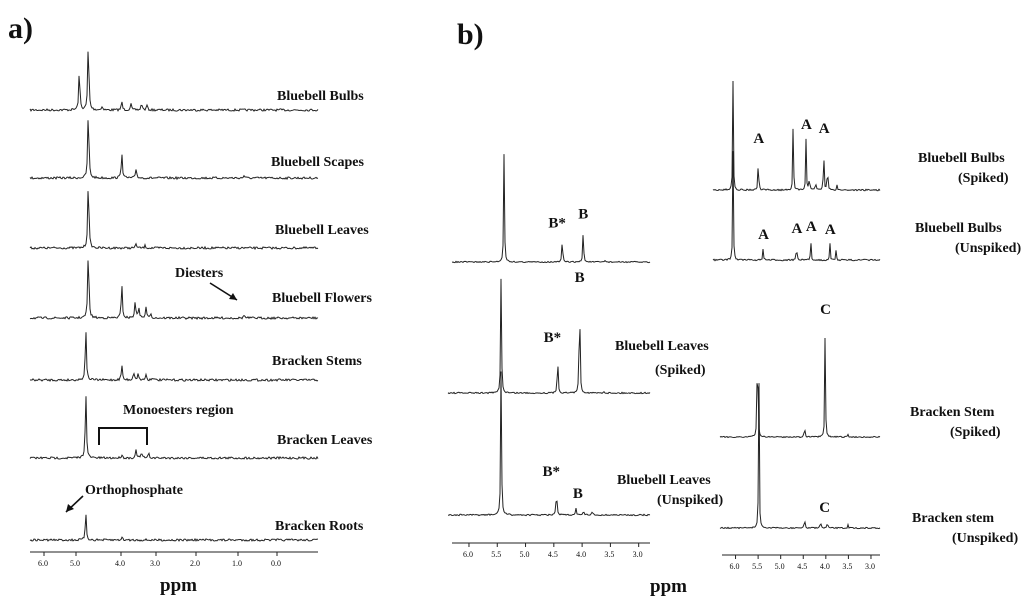 Image resolution: width=1025 pixels, height=600 pixels. Describe the element at coordinates (20, 28) in the screenshot. I see `panel-a-letter: a)` at that location.